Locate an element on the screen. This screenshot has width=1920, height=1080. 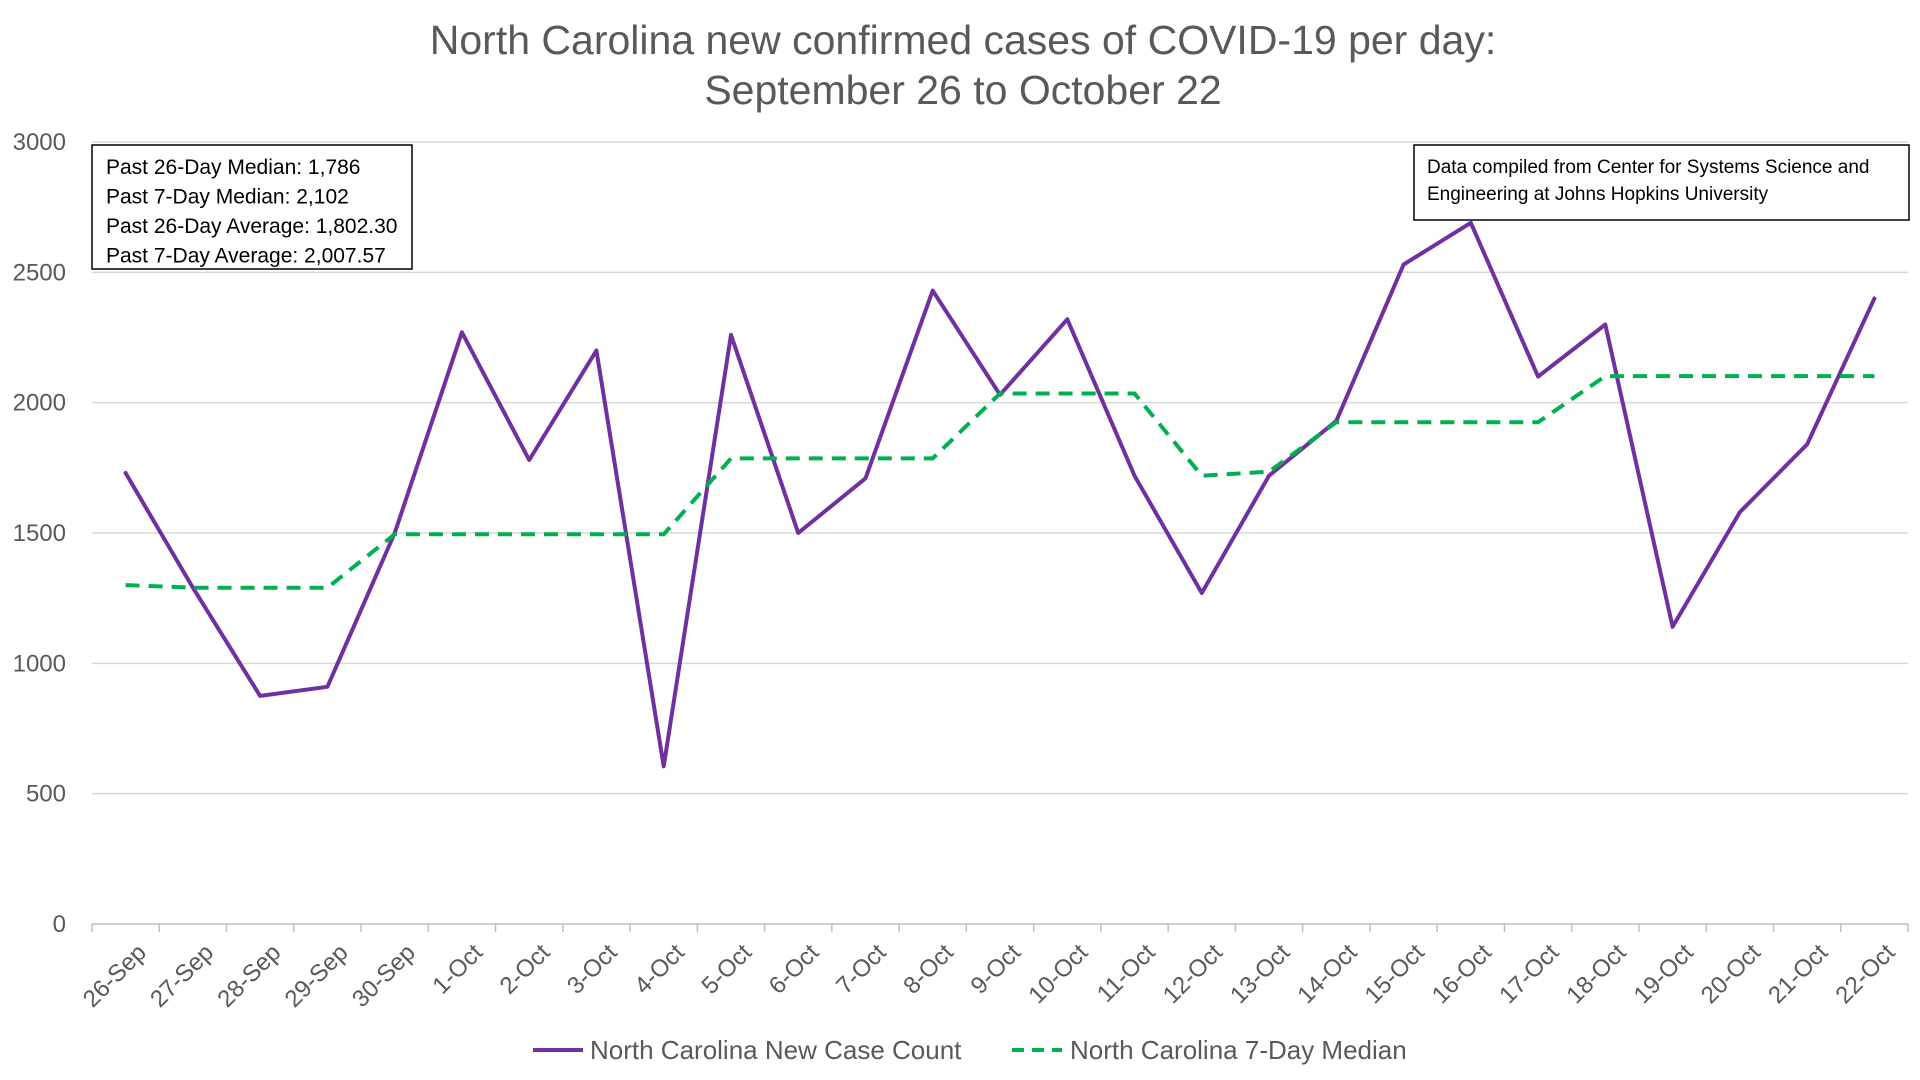
x-tick-label: 27-Sep is located at coordinates (182, 976).